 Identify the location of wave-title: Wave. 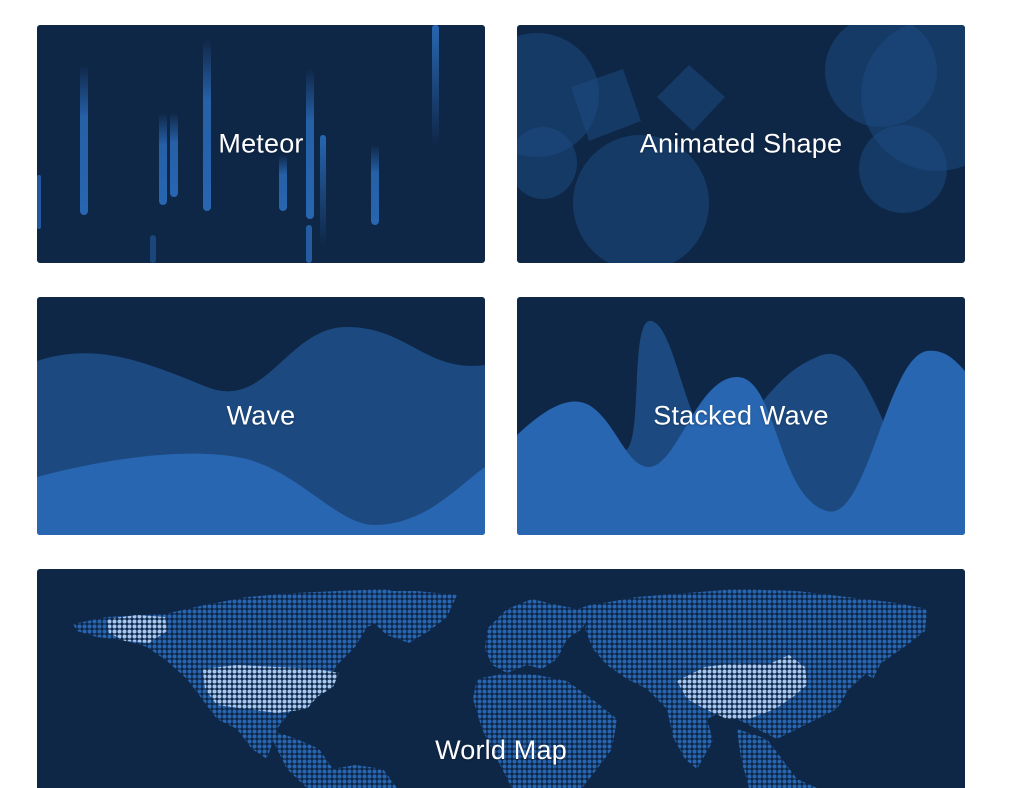
(261, 415).